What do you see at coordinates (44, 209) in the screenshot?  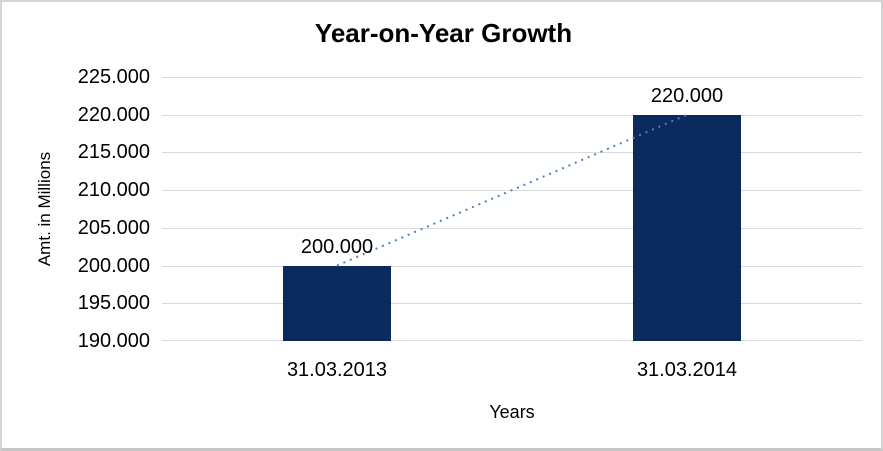 I see `y-axis-title-text: Amt. in Millions` at bounding box center [44, 209].